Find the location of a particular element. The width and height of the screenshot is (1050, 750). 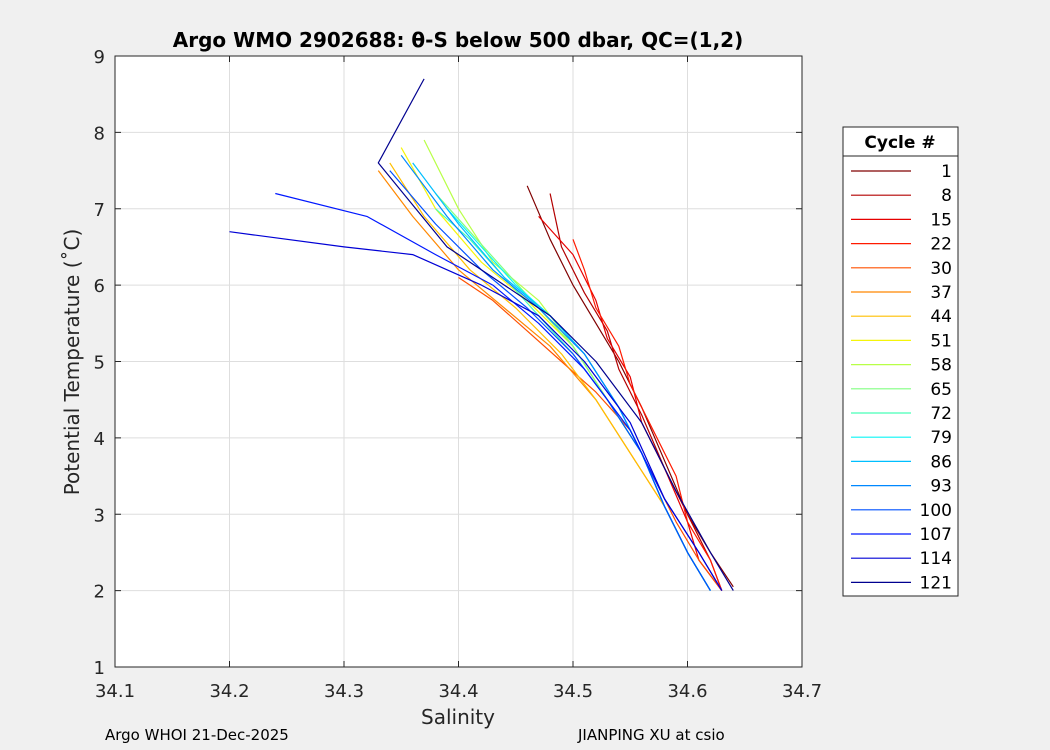

legend-entry-label: 79 is located at coordinates (941, 438).